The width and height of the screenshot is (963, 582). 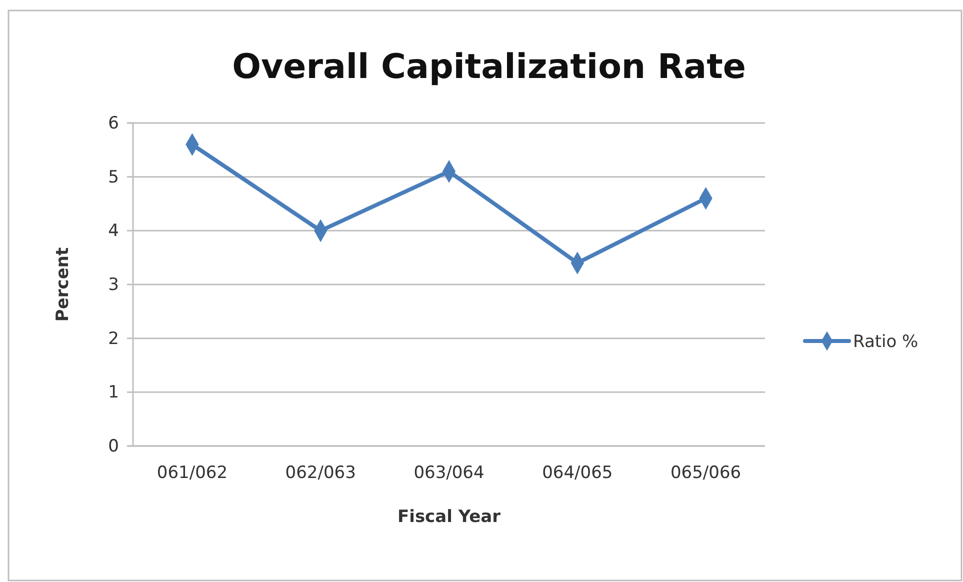 I want to click on y-tick-label: 3, so click(x=113, y=284).